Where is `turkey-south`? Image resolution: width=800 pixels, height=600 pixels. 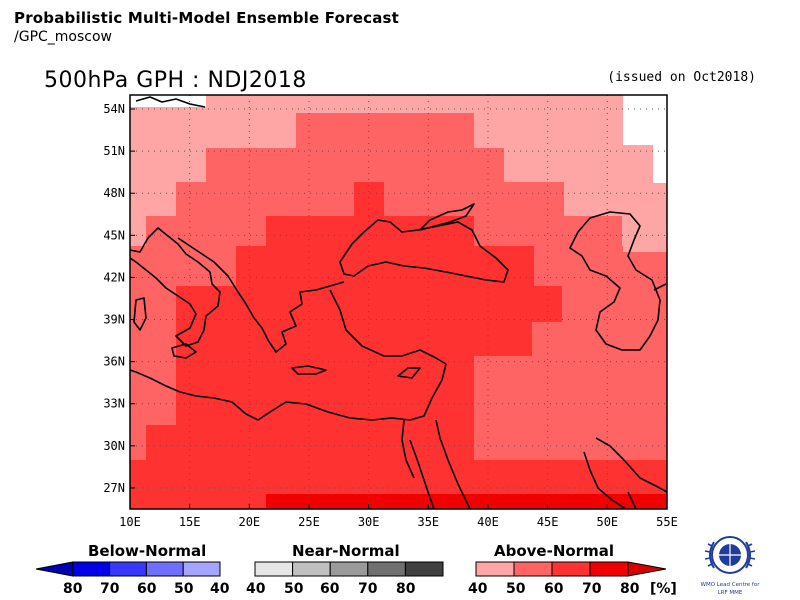
turkey-south is located at coordinates (388, 327).